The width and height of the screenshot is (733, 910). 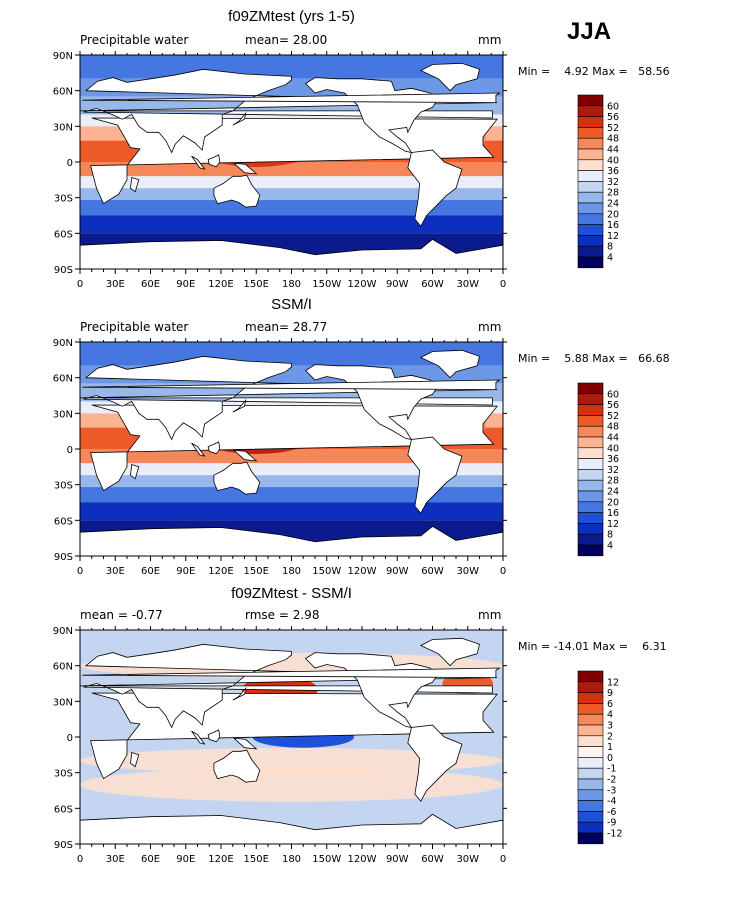 I want to click on season-label: JJA, so click(x=589, y=31).